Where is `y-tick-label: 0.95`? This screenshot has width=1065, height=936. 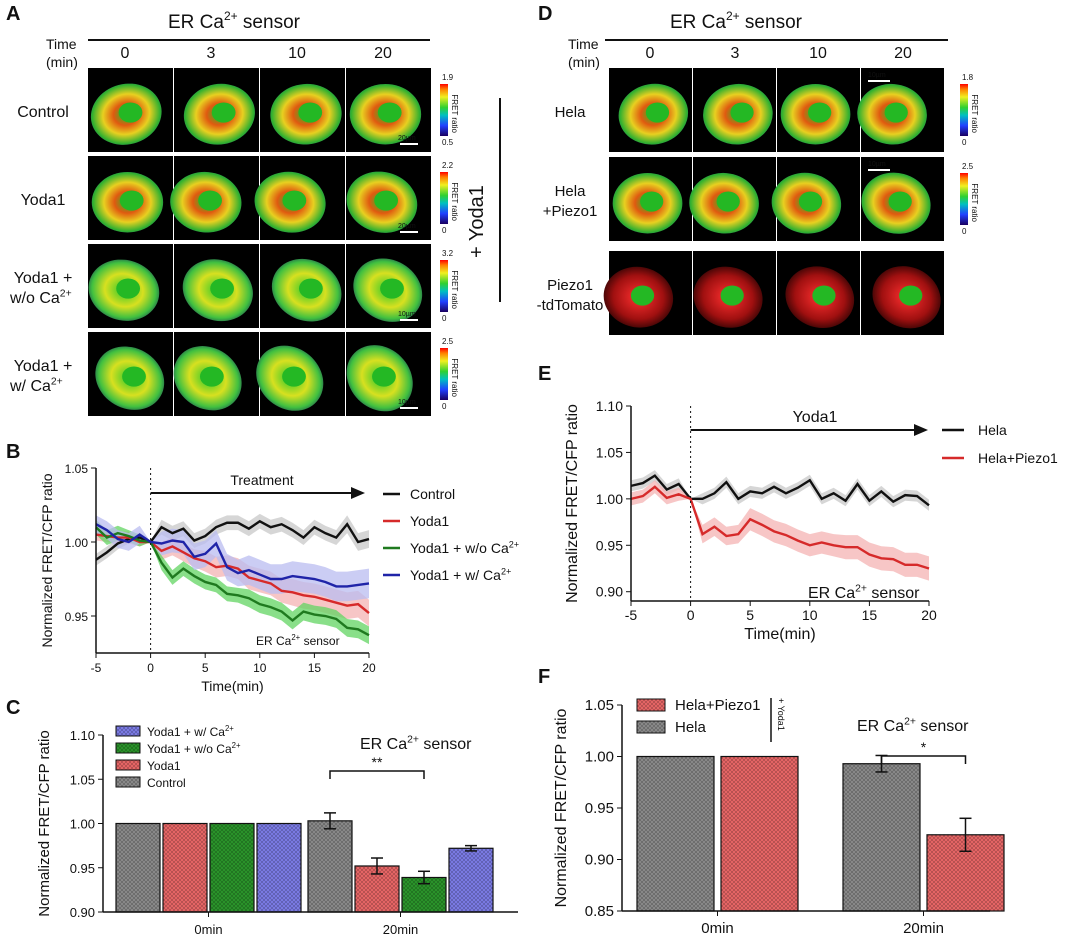 y-tick-label: 0.95 is located at coordinates (609, 545).